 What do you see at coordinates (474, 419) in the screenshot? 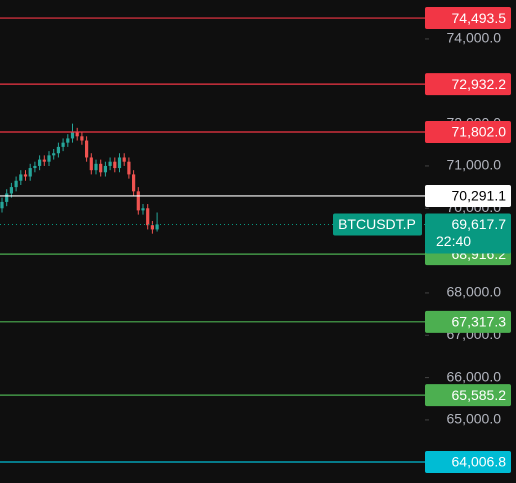
I see `y-tick-label: 65,000.0` at bounding box center [474, 419].